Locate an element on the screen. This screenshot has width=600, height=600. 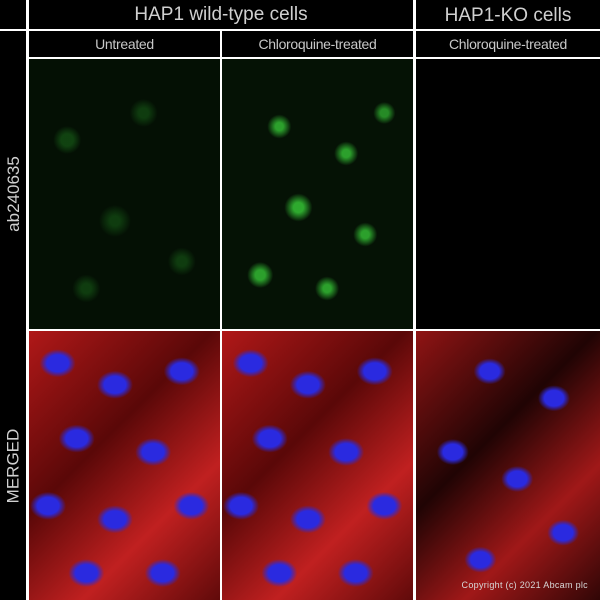
column-header-chloroquine-ko: Chloroquine-treated is located at coordinates (508, 44).